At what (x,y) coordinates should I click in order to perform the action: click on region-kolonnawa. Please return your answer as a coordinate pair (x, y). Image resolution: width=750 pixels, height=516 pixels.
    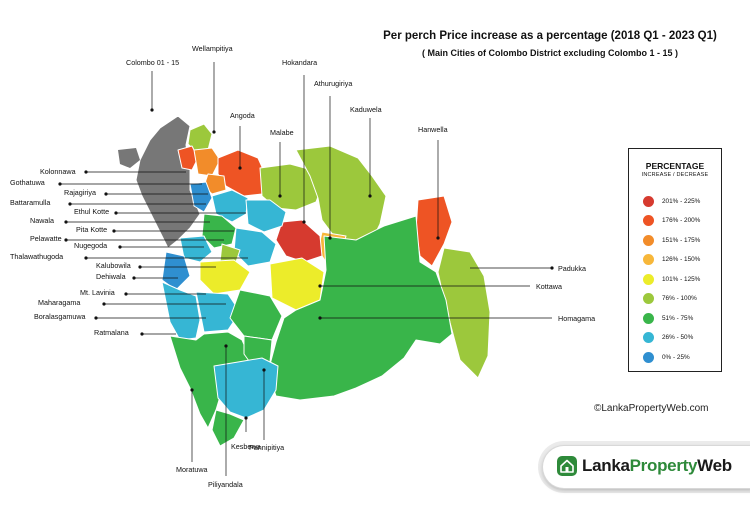
    Looking at the image, I should click on (188, 158).